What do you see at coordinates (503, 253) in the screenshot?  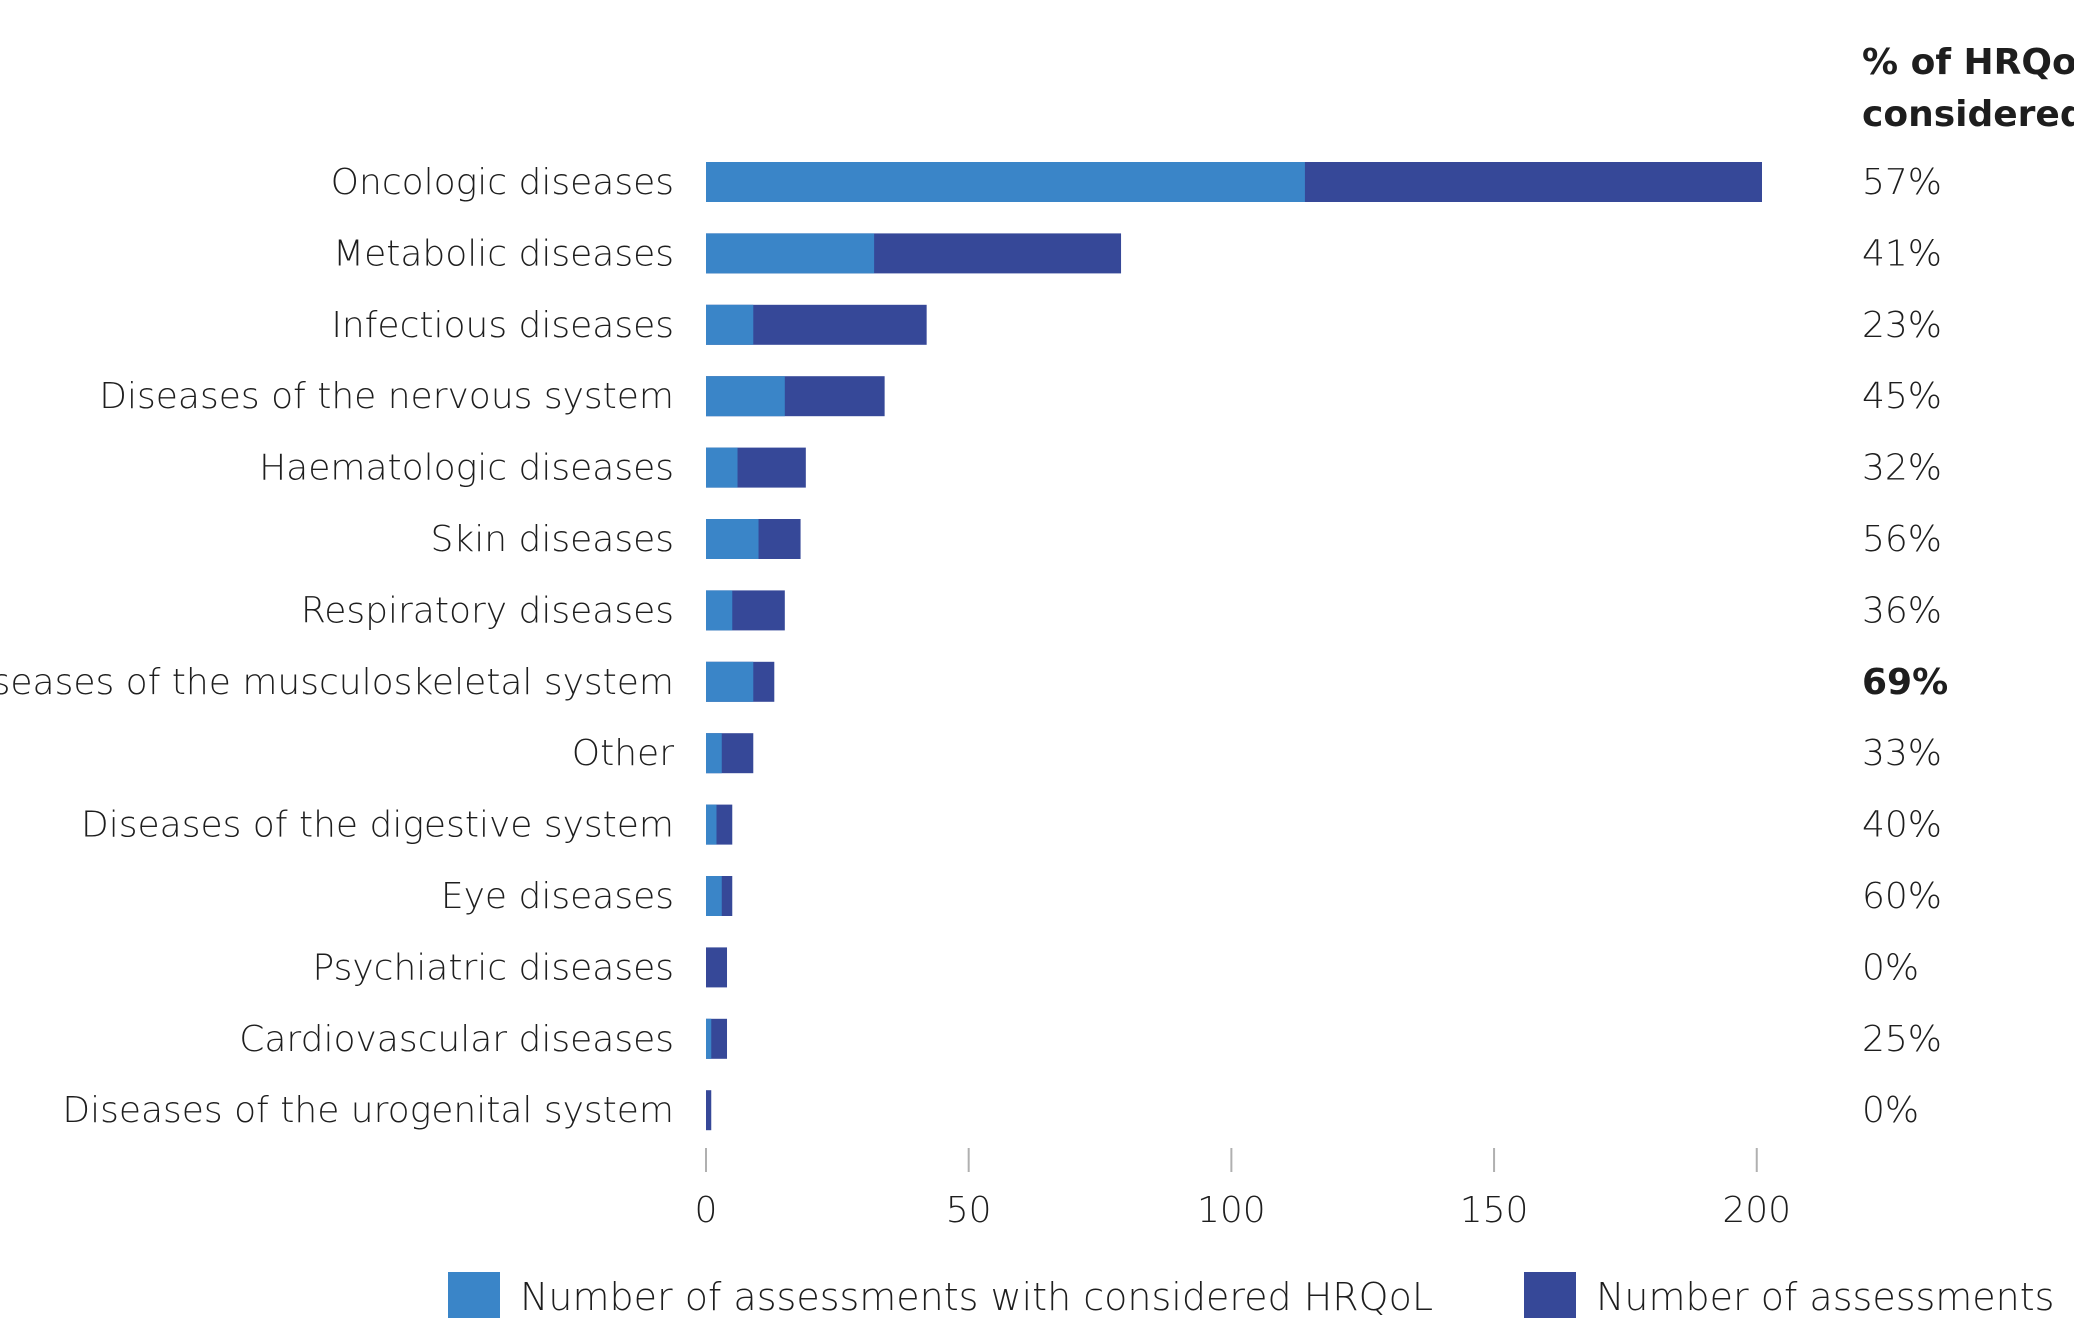 I see `category-label-1: Metabolic diseases` at bounding box center [503, 253].